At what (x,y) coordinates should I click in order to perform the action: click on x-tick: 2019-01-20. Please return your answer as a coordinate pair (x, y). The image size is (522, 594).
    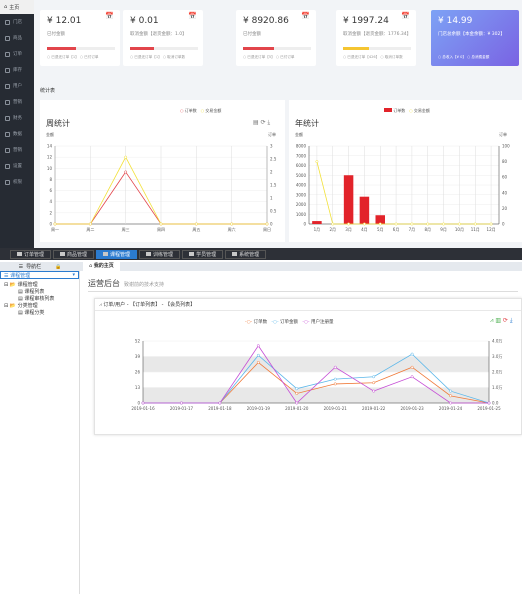
    Looking at the image, I should click on (297, 408).